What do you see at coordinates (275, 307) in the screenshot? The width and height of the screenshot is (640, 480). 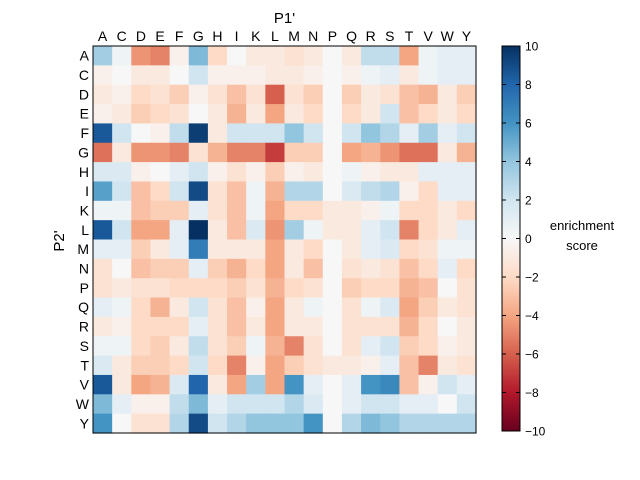 I see `heatmap-cell-Q-L` at bounding box center [275, 307].